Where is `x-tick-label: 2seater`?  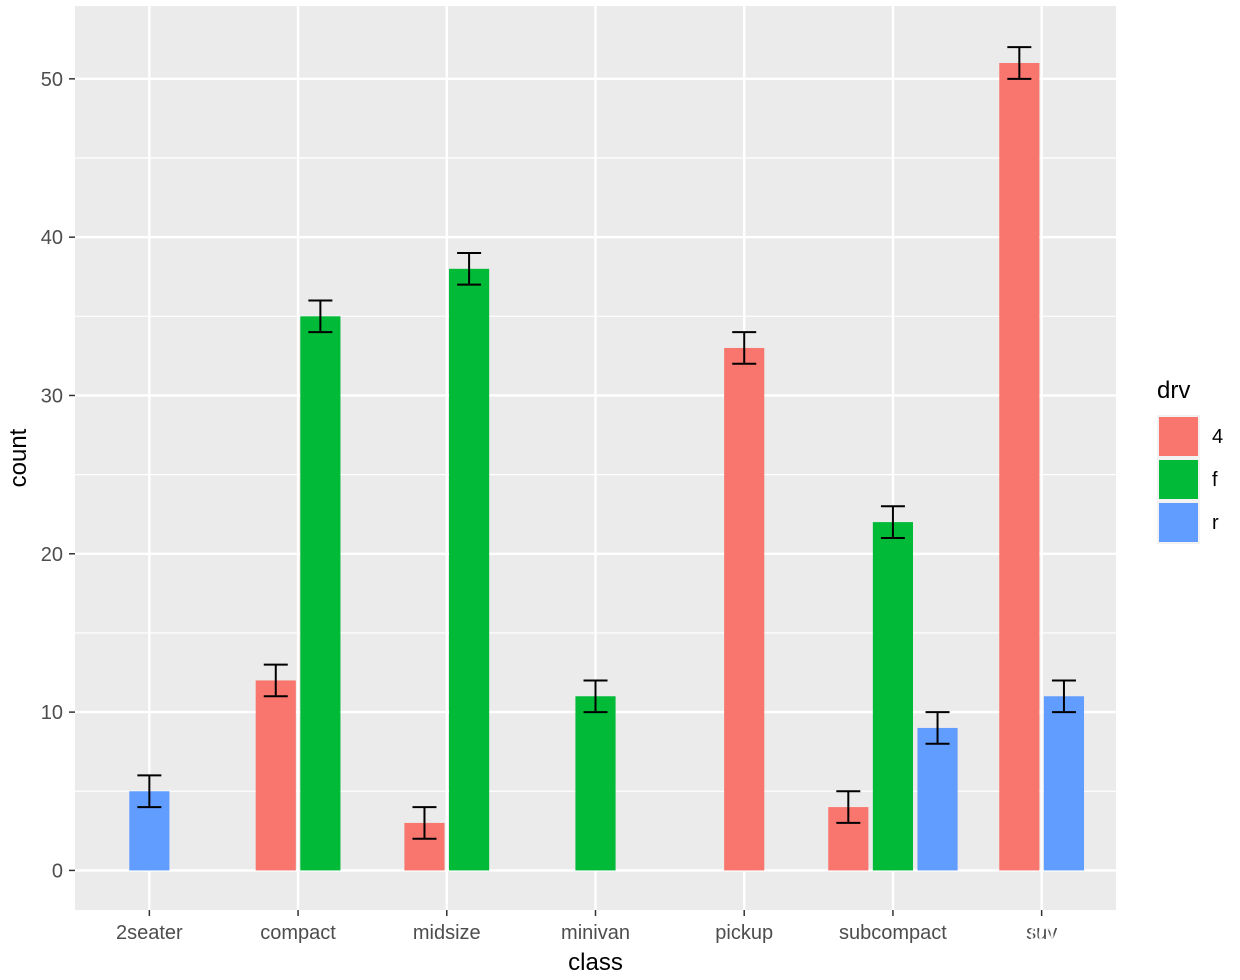 x-tick-label: 2seater is located at coordinates (149, 933).